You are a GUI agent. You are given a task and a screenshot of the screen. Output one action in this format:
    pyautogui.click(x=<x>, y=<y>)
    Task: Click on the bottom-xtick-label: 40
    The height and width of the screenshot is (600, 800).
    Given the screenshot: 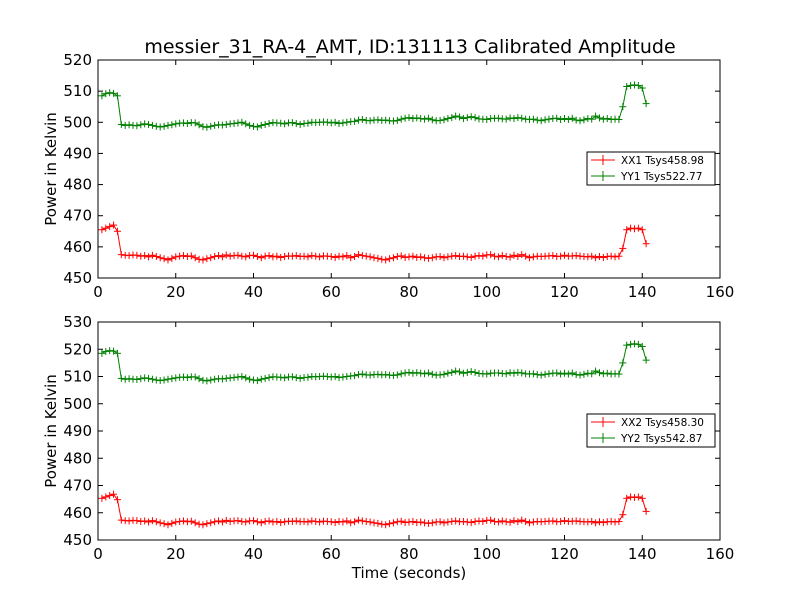 What is the action you would take?
    pyautogui.click(x=253, y=554)
    